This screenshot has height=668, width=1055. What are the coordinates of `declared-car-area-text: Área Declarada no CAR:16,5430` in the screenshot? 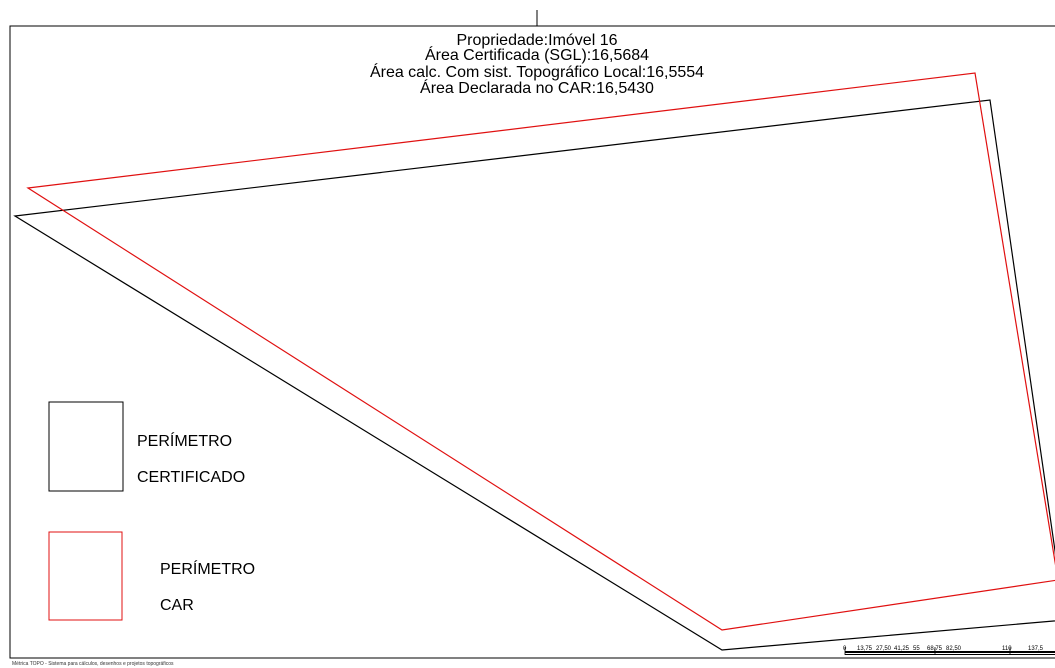 It's located at (537, 87).